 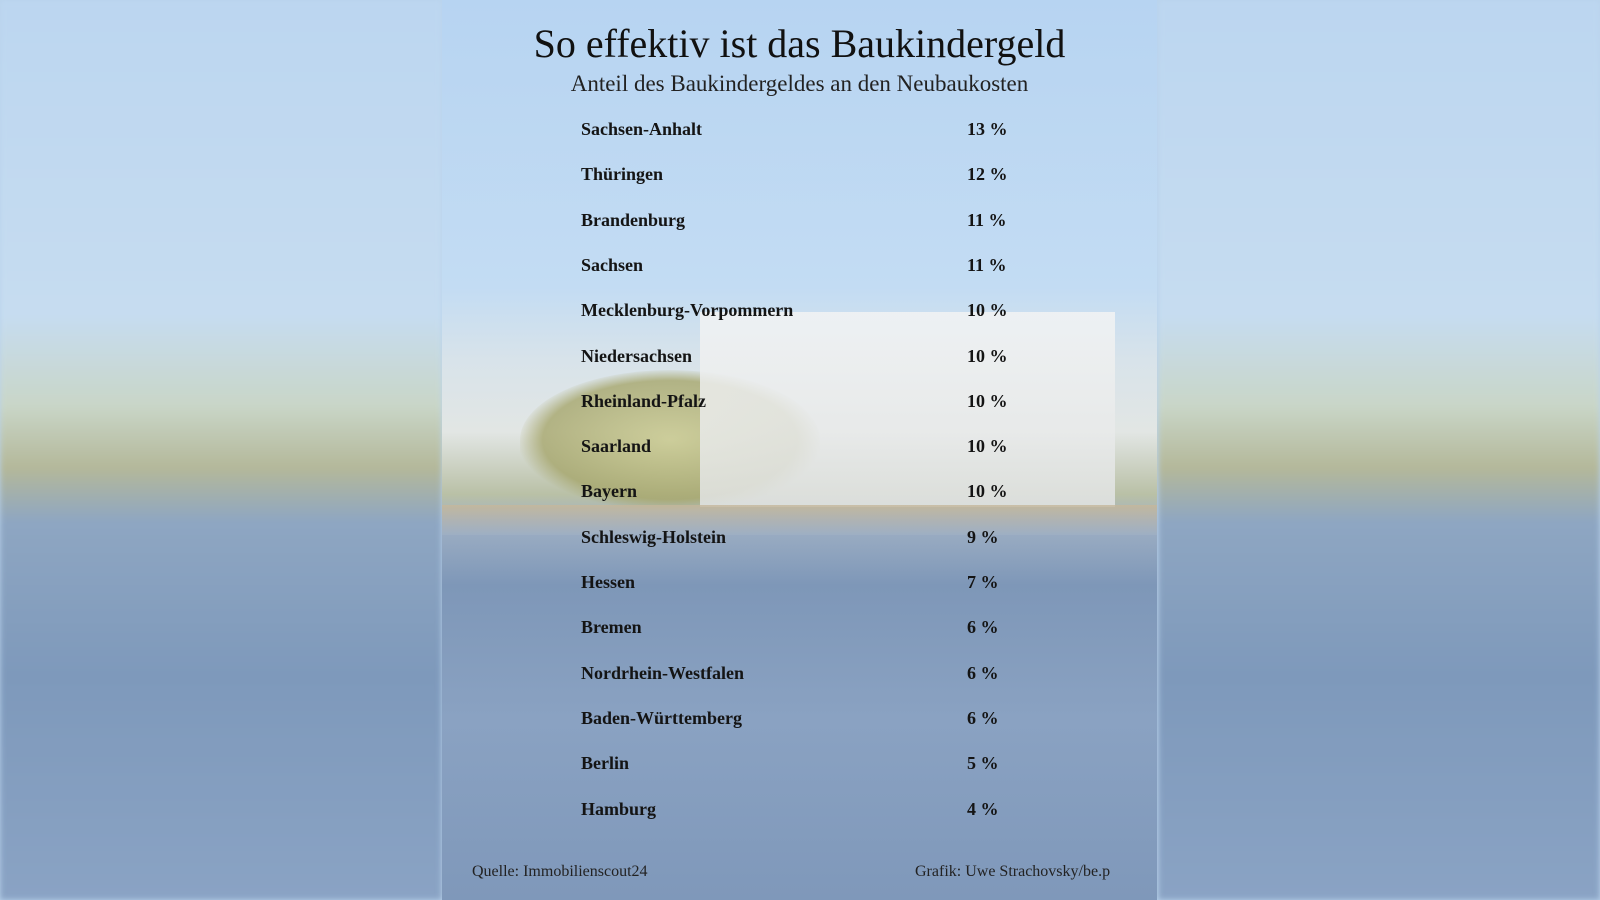 I want to click on apartment-building, so click(x=907, y=409).